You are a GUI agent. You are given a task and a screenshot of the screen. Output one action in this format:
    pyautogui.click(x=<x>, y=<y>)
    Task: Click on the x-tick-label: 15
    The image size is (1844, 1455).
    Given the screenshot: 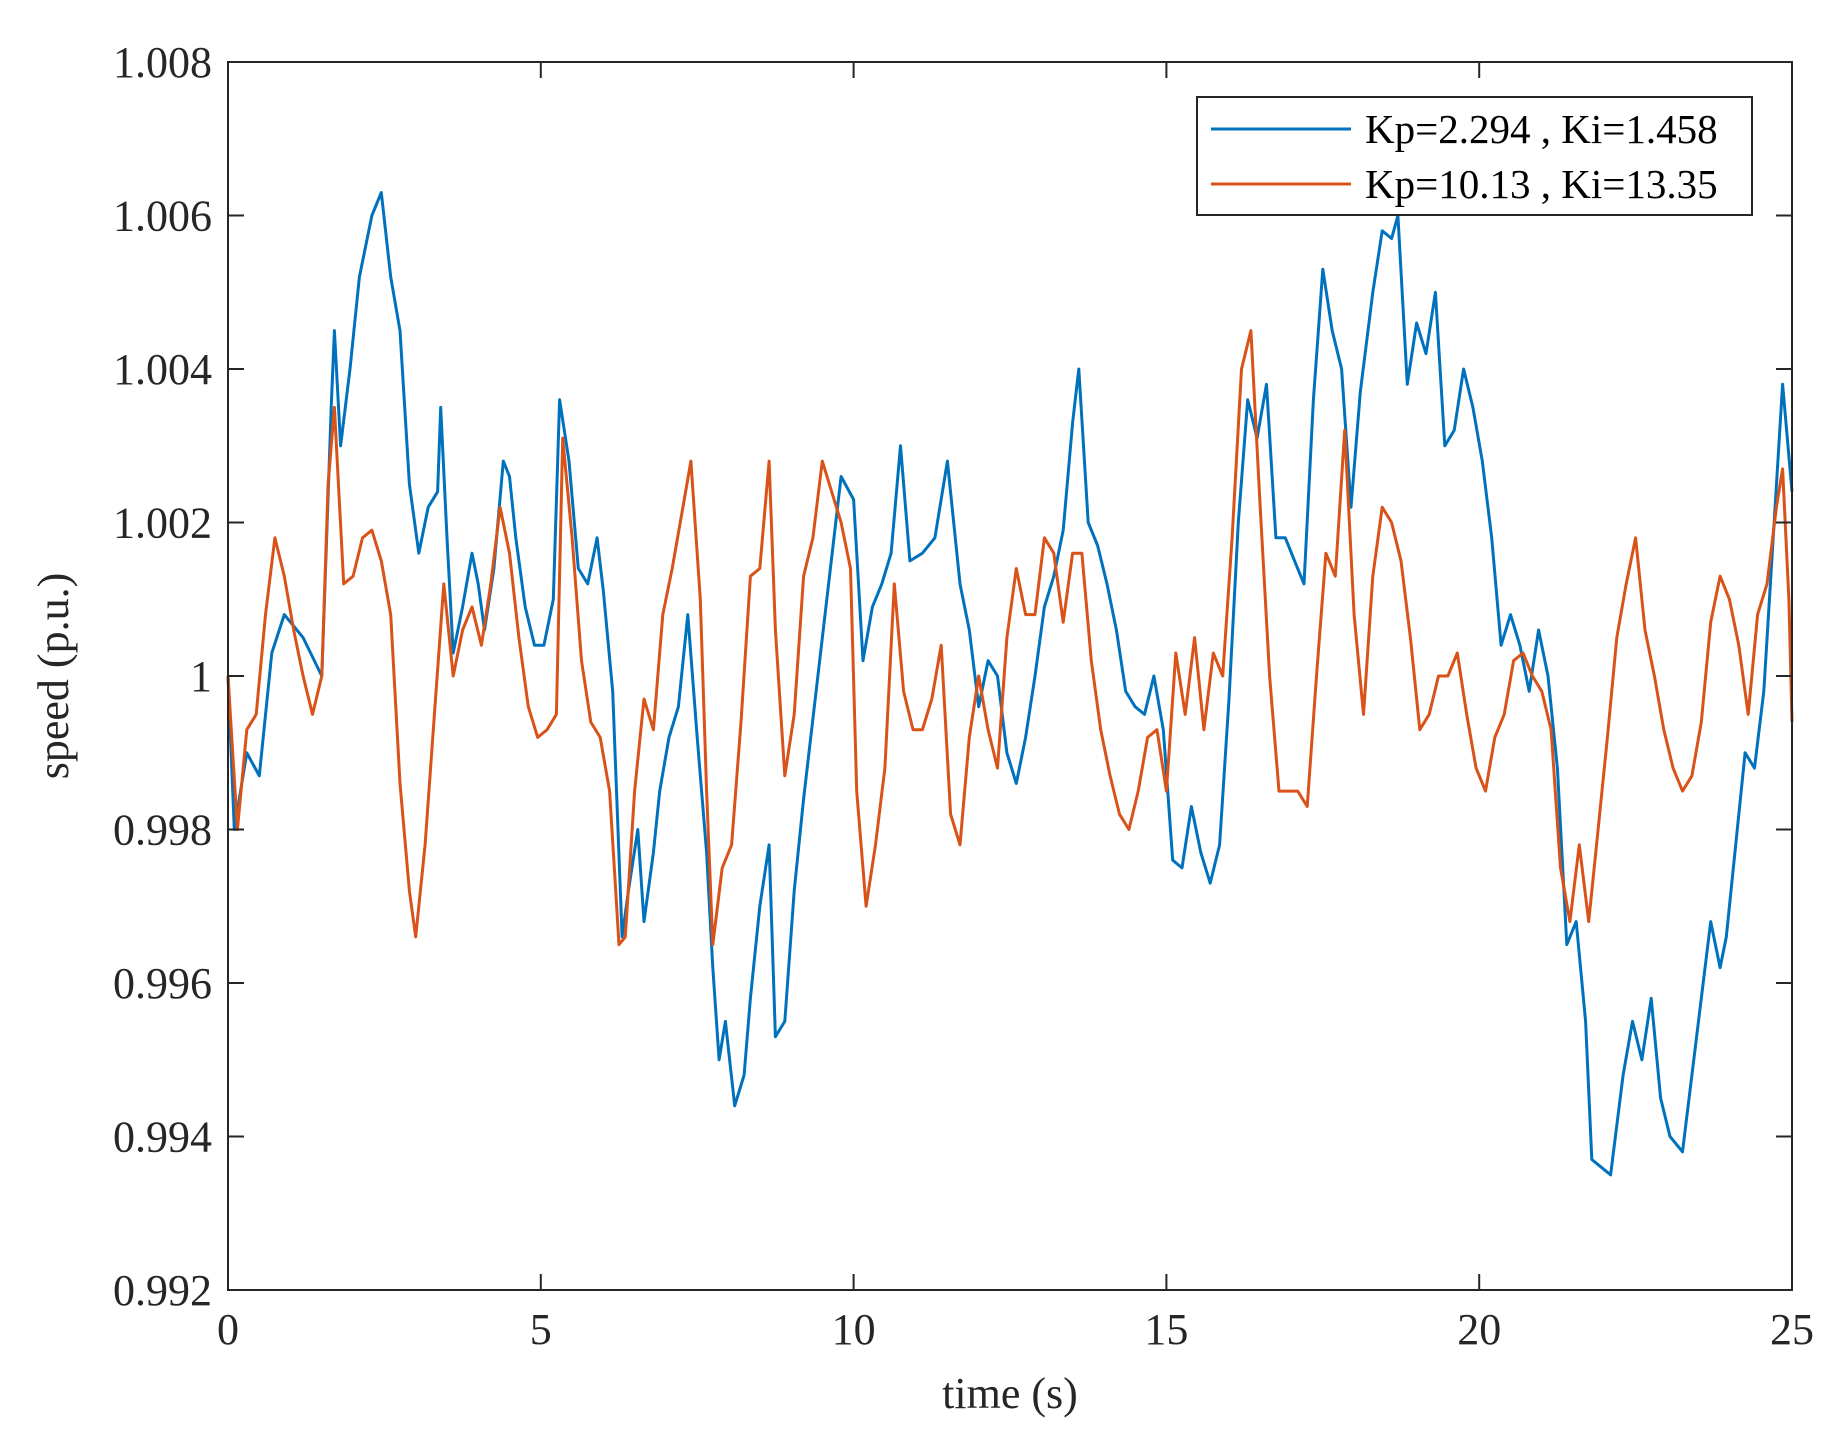 What is the action you would take?
    pyautogui.click(x=1166, y=1329)
    